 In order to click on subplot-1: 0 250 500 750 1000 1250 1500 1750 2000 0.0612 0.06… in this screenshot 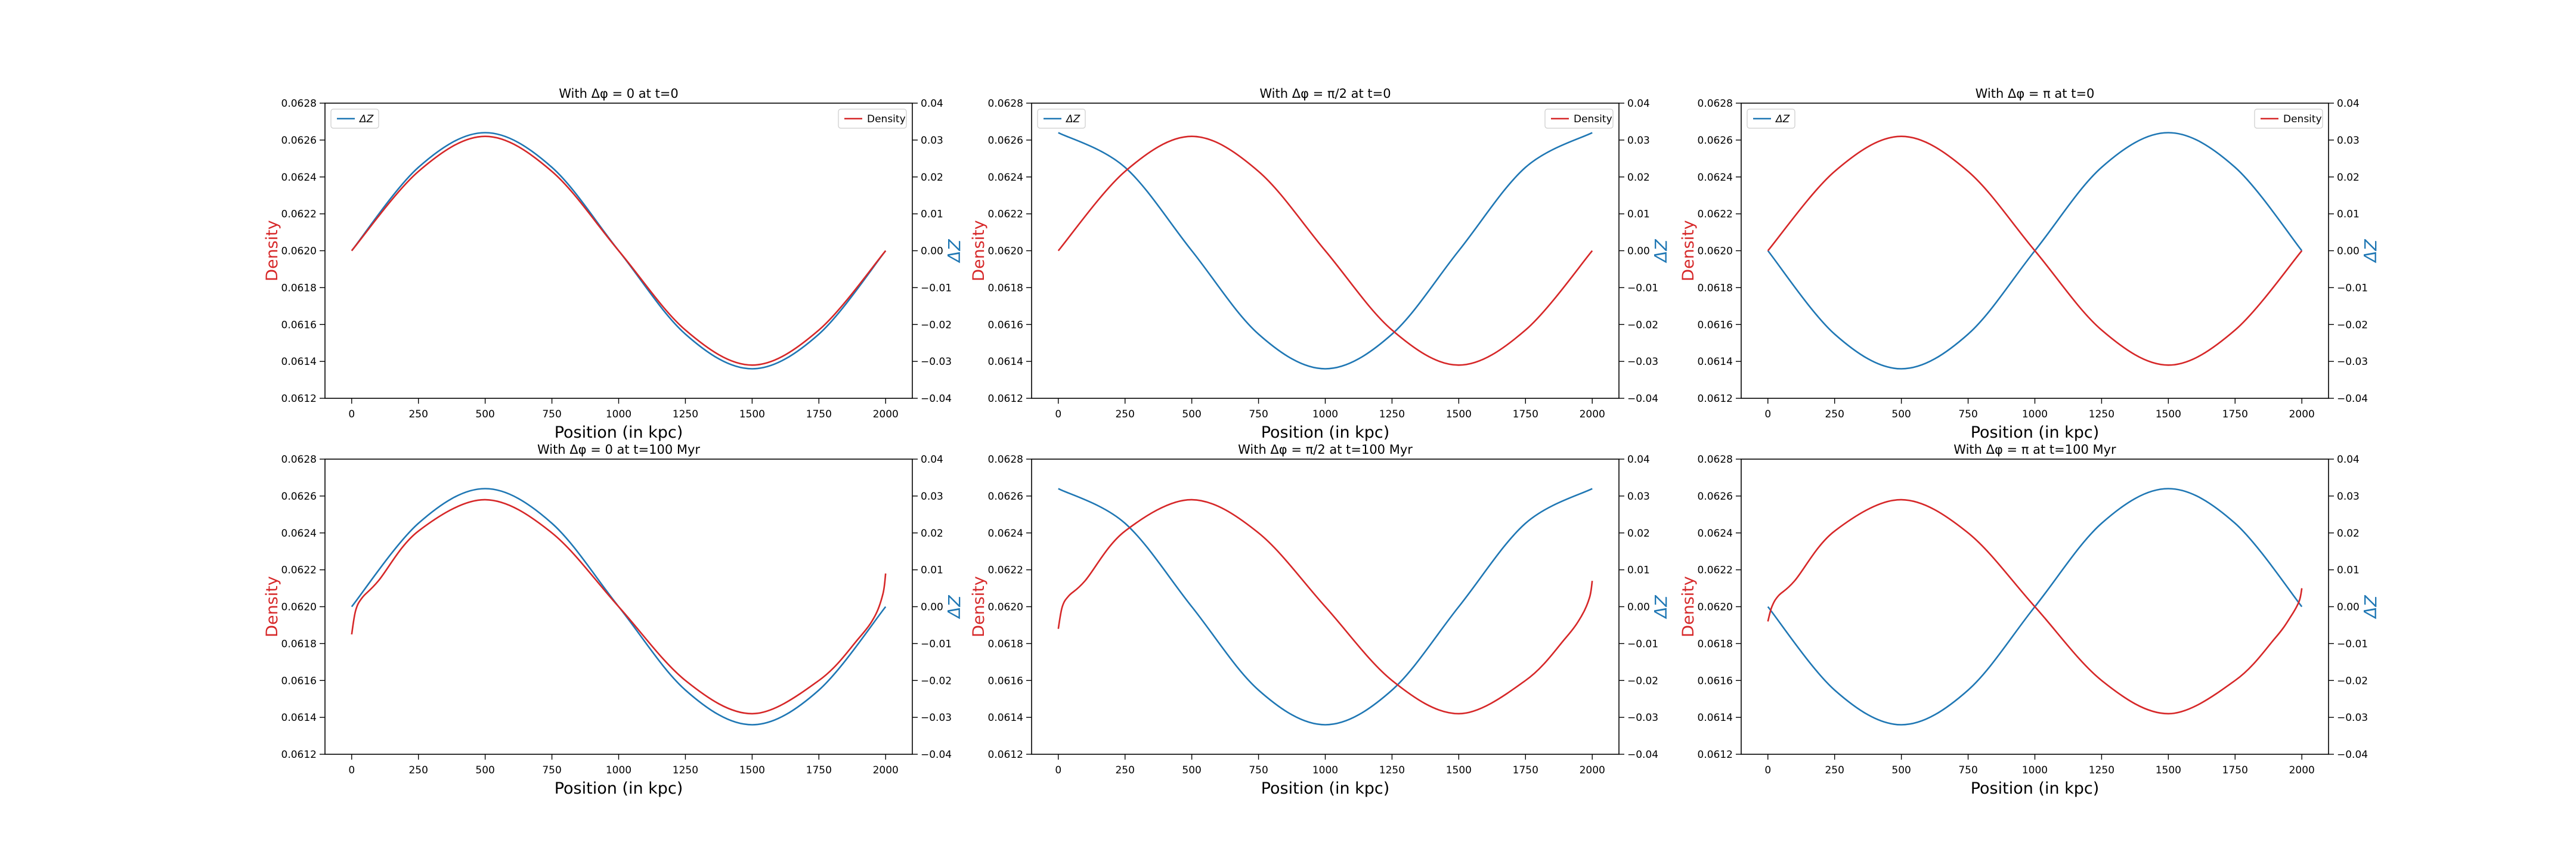, I will do `click(614, 264)`.